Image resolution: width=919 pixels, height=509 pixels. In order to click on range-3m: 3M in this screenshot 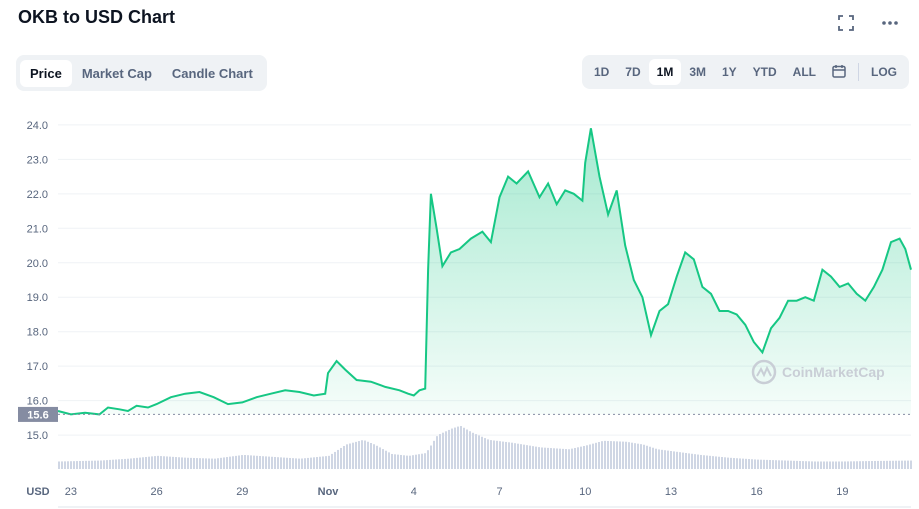, I will do `click(697, 72)`.